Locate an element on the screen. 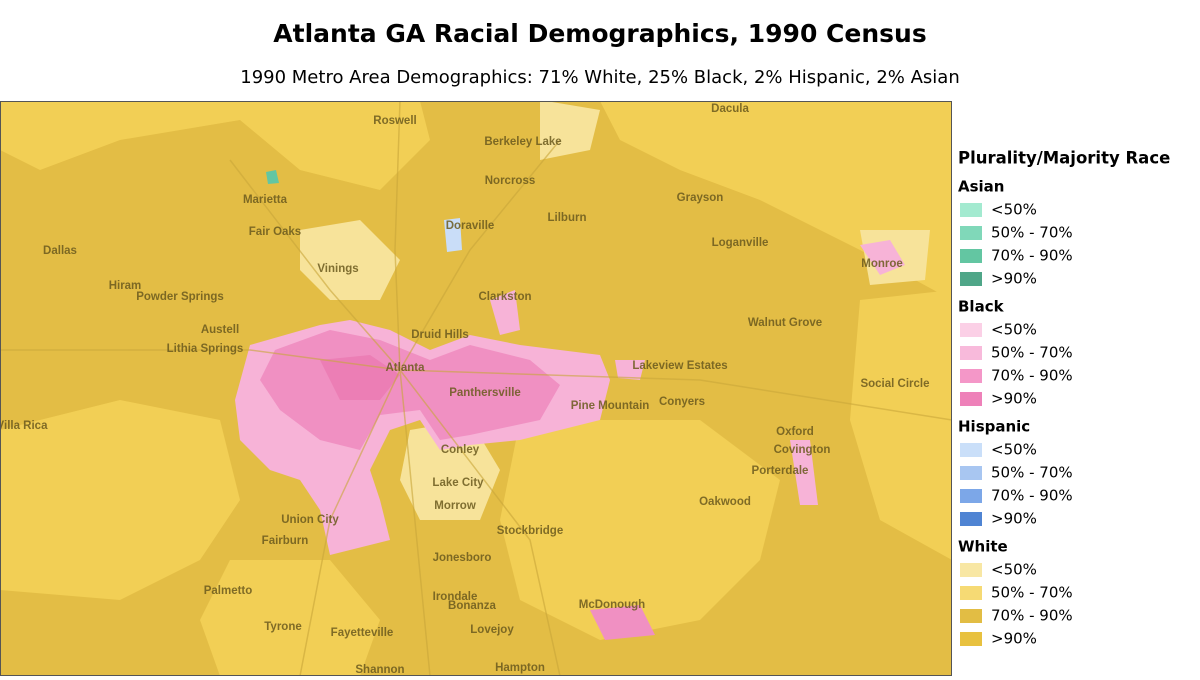  hispanic-area is located at coordinates (453, 235).